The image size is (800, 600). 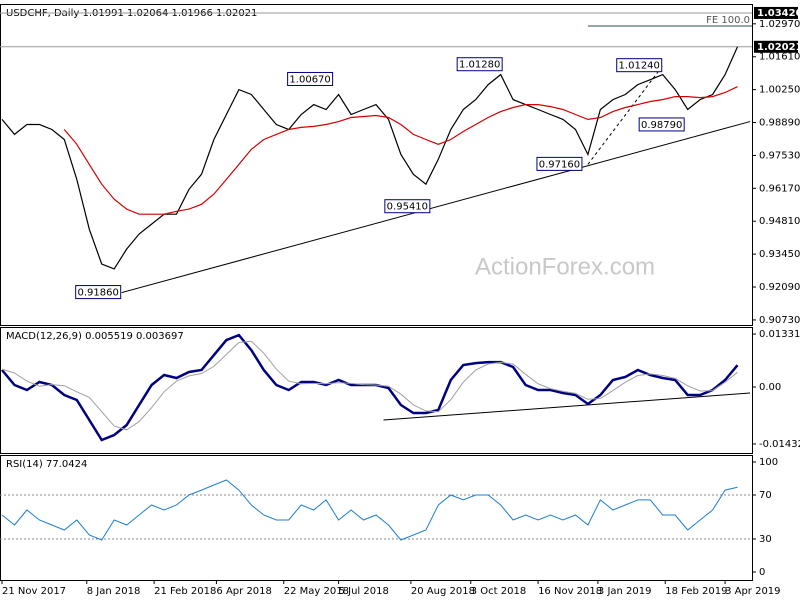 I want to click on y-tick-label: 30, so click(x=765, y=539).